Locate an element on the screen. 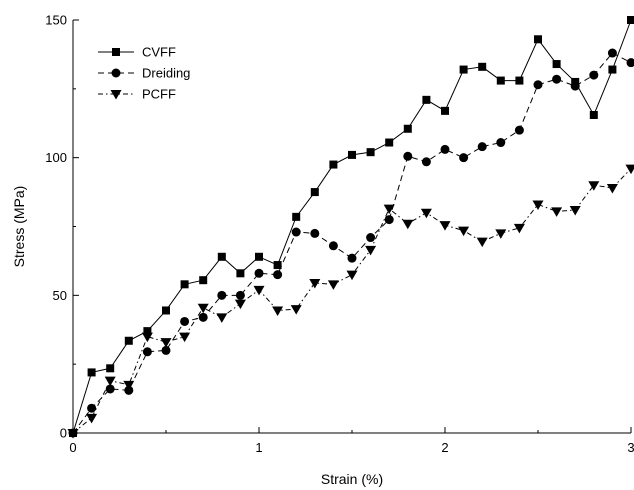 This screenshot has height=490, width=634. legend-item-dreiding: Dreiding is located at coordinates (144, 73).